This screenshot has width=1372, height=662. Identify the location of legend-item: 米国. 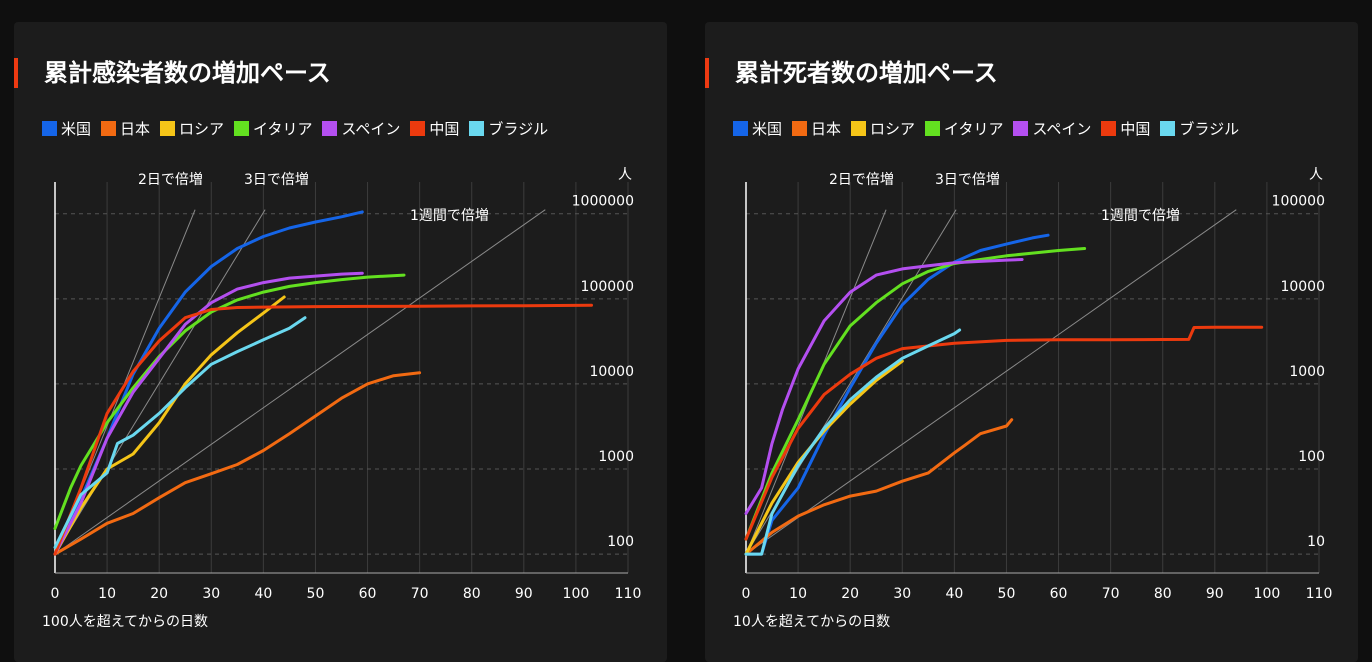
(66, 128).